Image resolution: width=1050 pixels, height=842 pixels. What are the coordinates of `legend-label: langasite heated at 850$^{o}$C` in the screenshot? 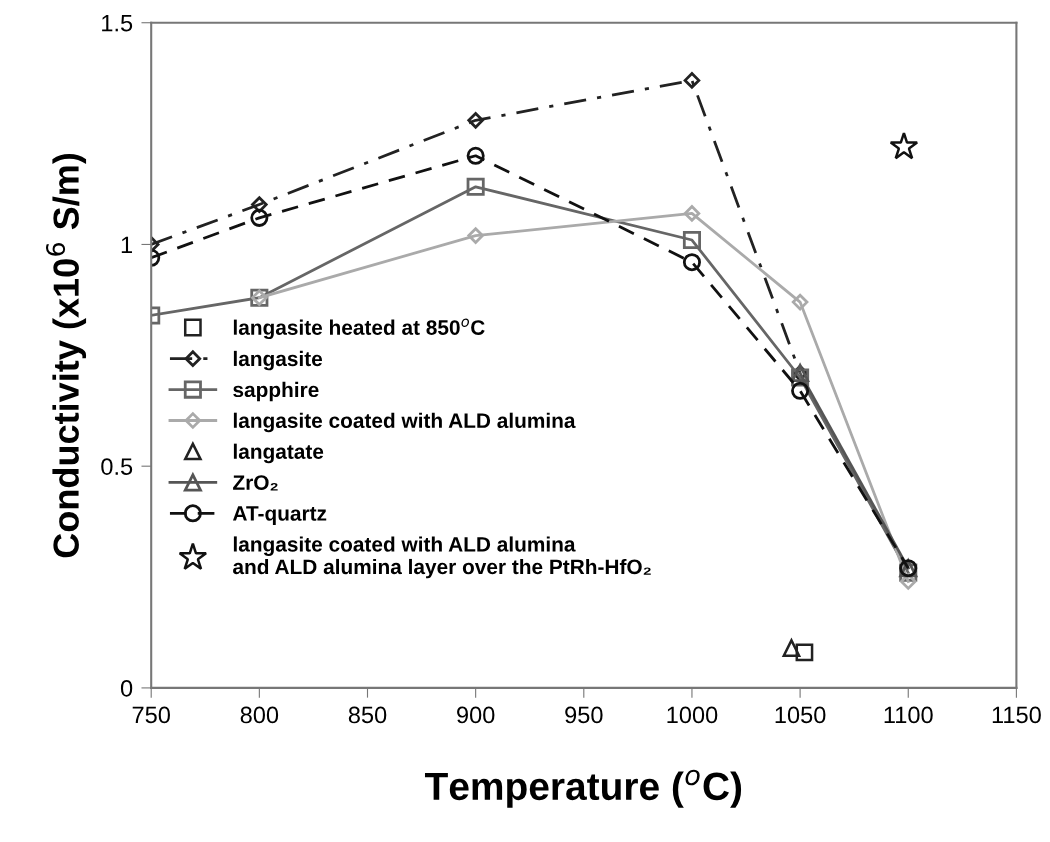 It's located at (359, 329).